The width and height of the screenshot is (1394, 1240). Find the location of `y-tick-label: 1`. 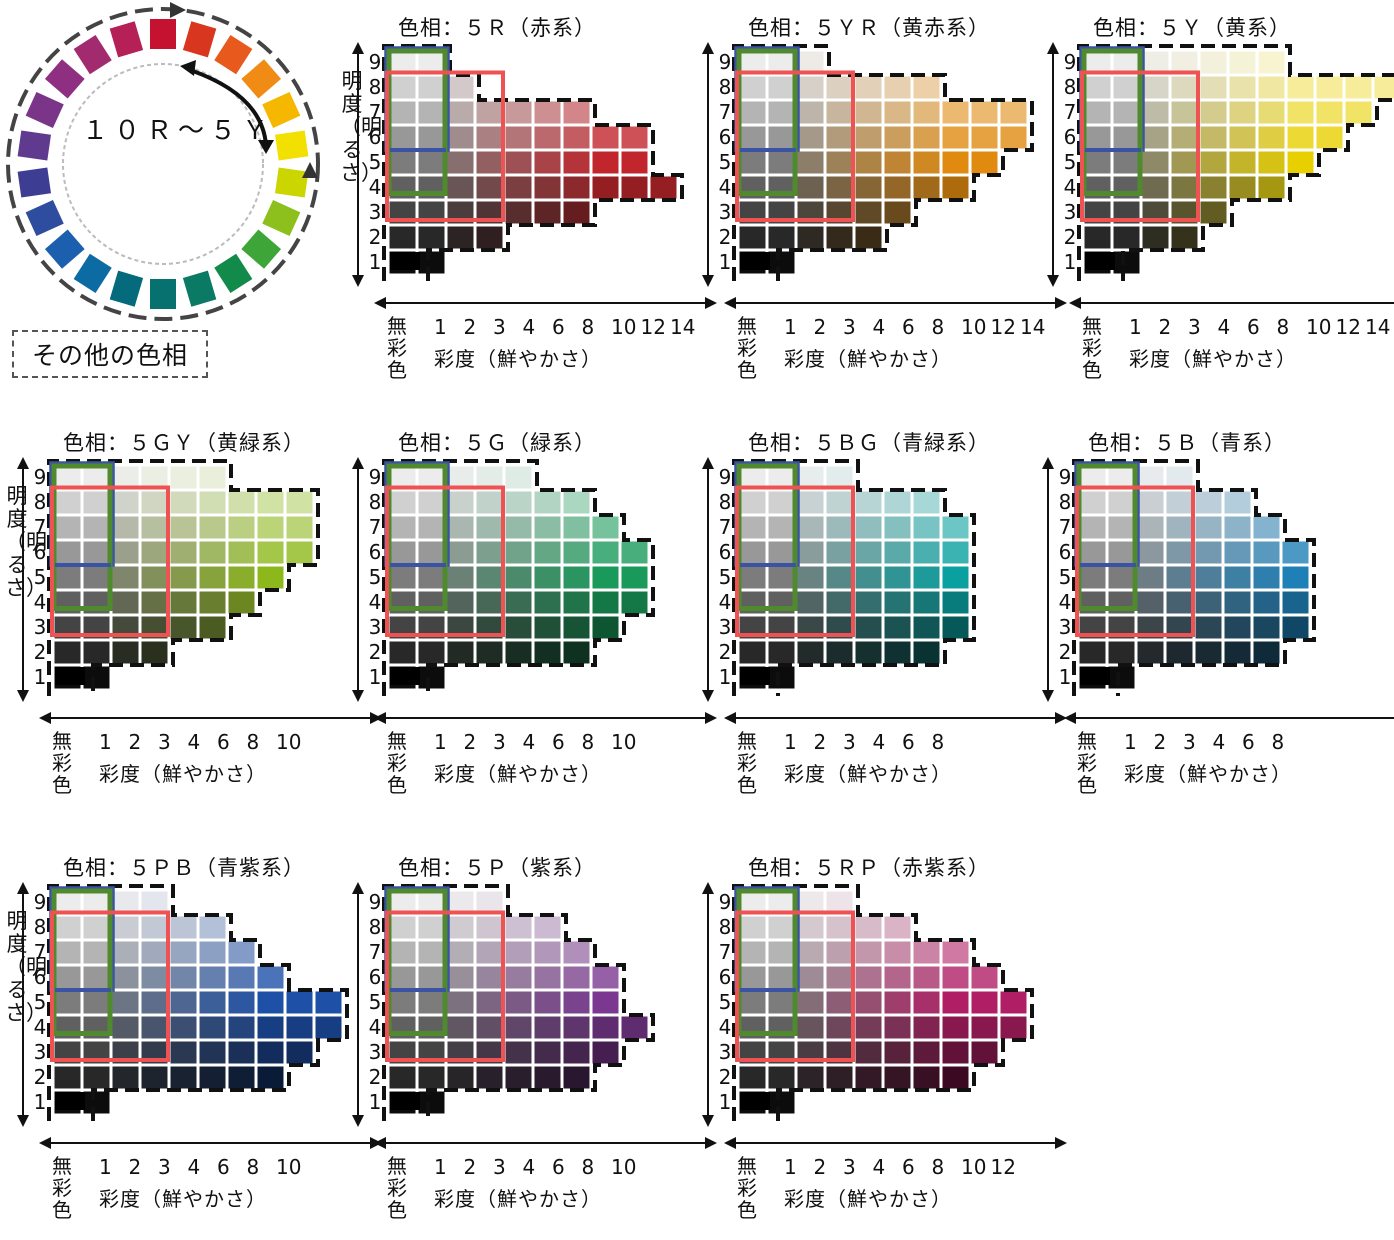

y-tick-label: 1 is located at coordinates (375, 1102).